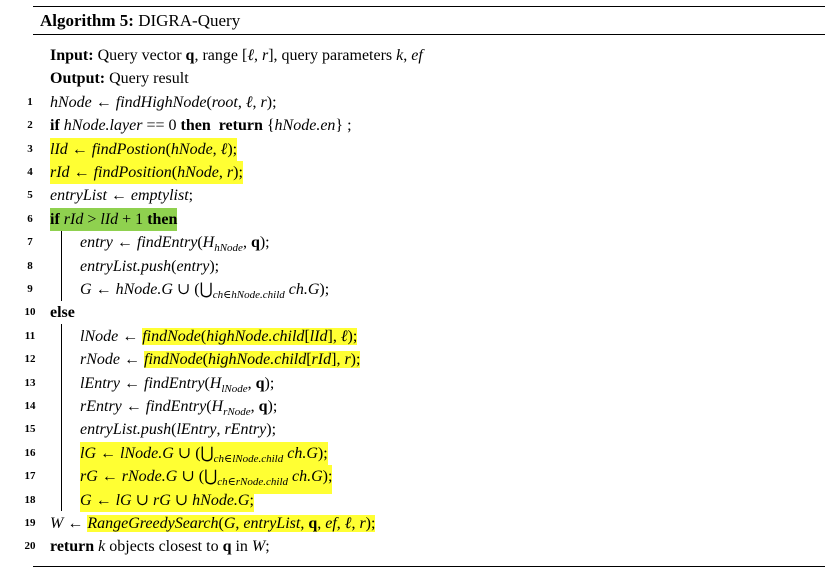 The image size is (838, 578). Describe the element at coordinates (114, 219) in the screenshot. I see `line-text: if rId > lId + 1 then` at that location.